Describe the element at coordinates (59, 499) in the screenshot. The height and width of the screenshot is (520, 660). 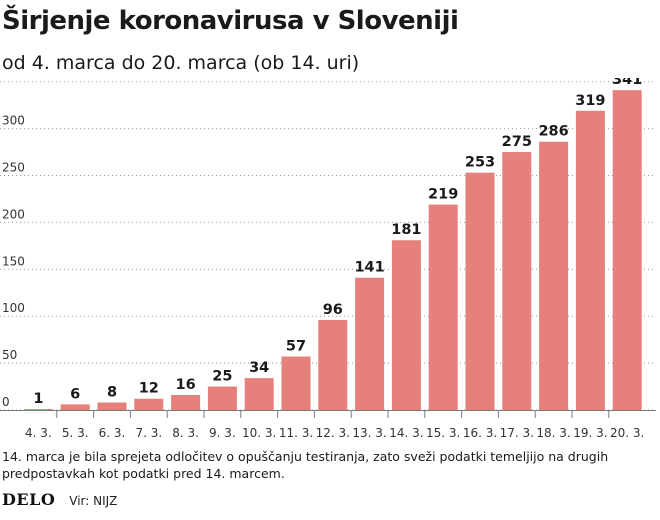
I see `footer: DELO Vir: NIJZ` at that location.